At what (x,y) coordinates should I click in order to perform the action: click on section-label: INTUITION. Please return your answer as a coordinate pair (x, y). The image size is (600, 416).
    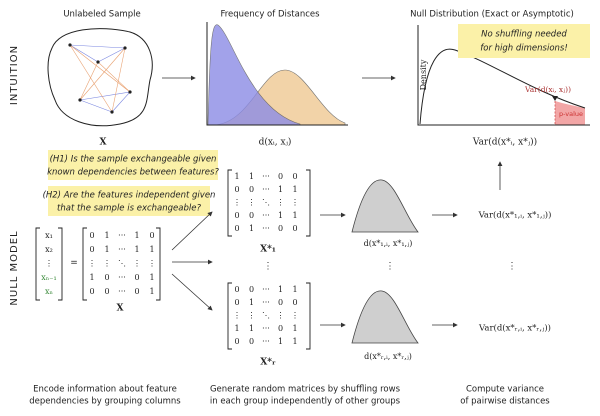
    Looking at the image, I should click on (14, 75).